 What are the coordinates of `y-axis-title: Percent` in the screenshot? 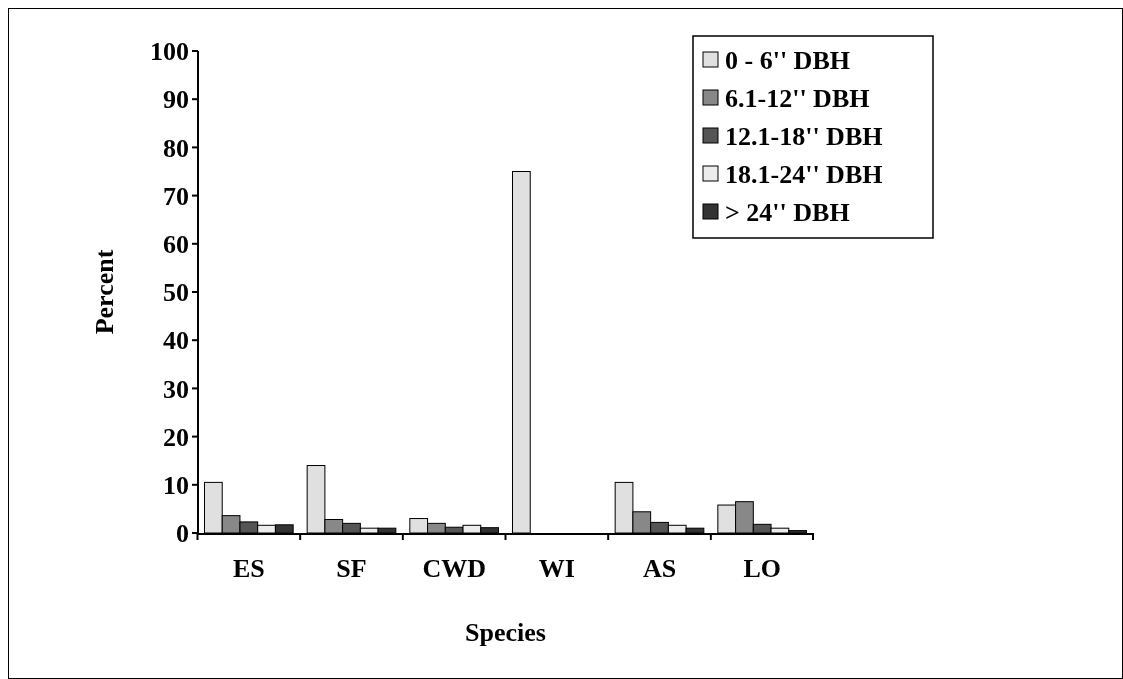 It's located at (104, 292).